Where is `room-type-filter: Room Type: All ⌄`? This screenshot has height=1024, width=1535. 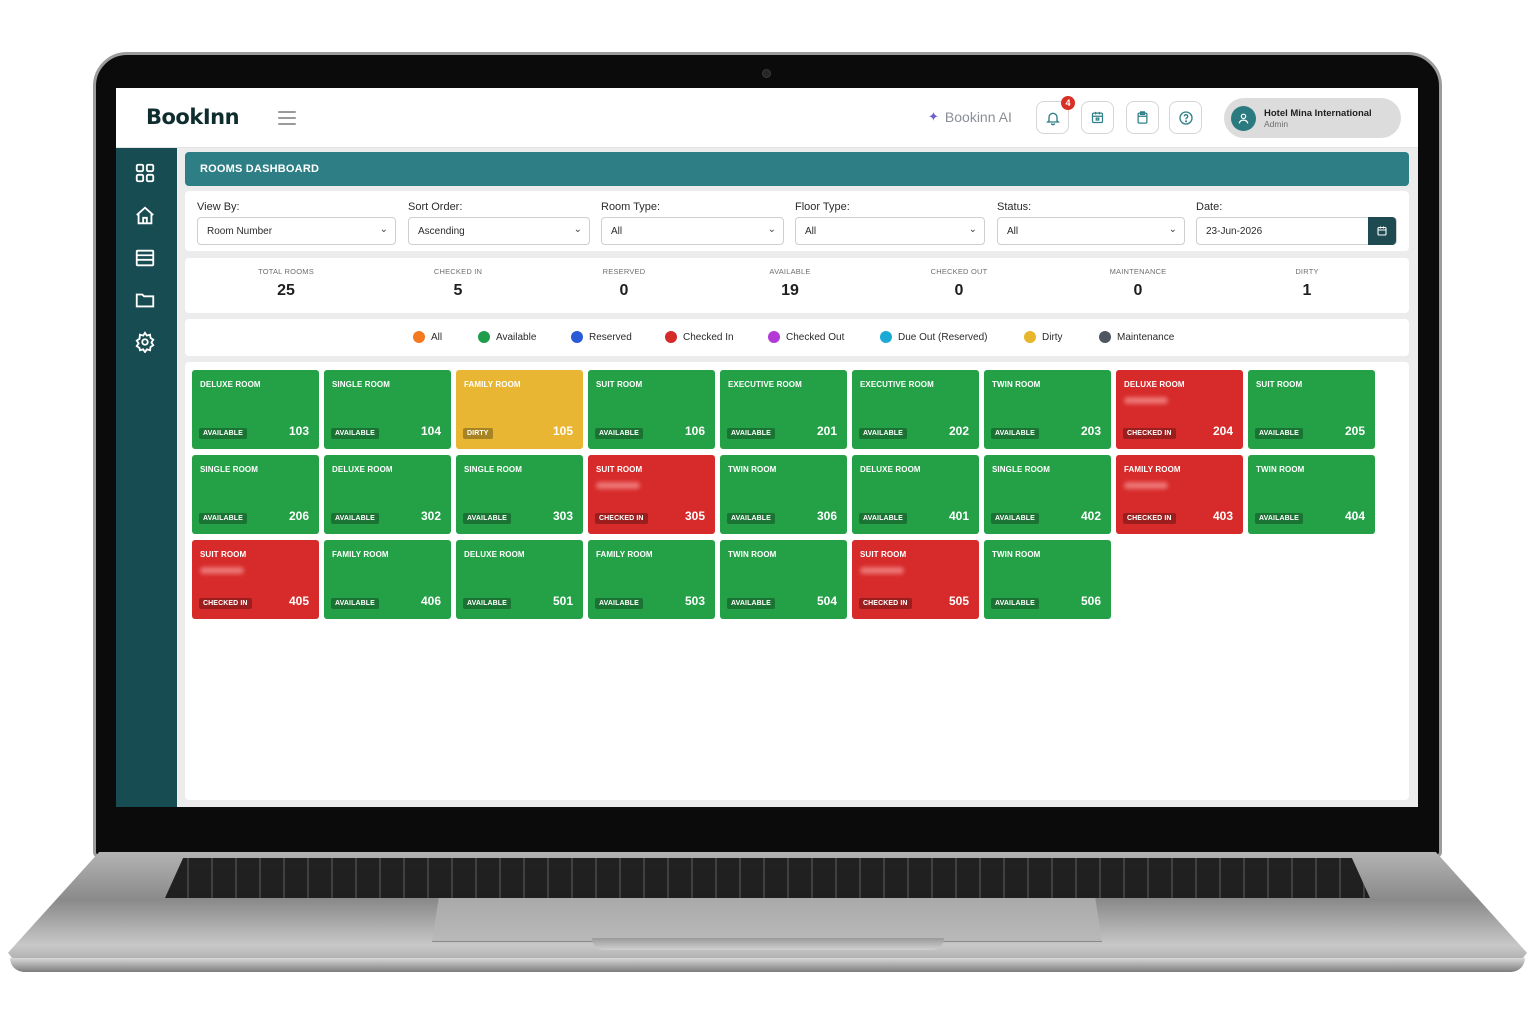
room-type-filter: Room Type: All ⌄ is located at coordinates (692, 223).